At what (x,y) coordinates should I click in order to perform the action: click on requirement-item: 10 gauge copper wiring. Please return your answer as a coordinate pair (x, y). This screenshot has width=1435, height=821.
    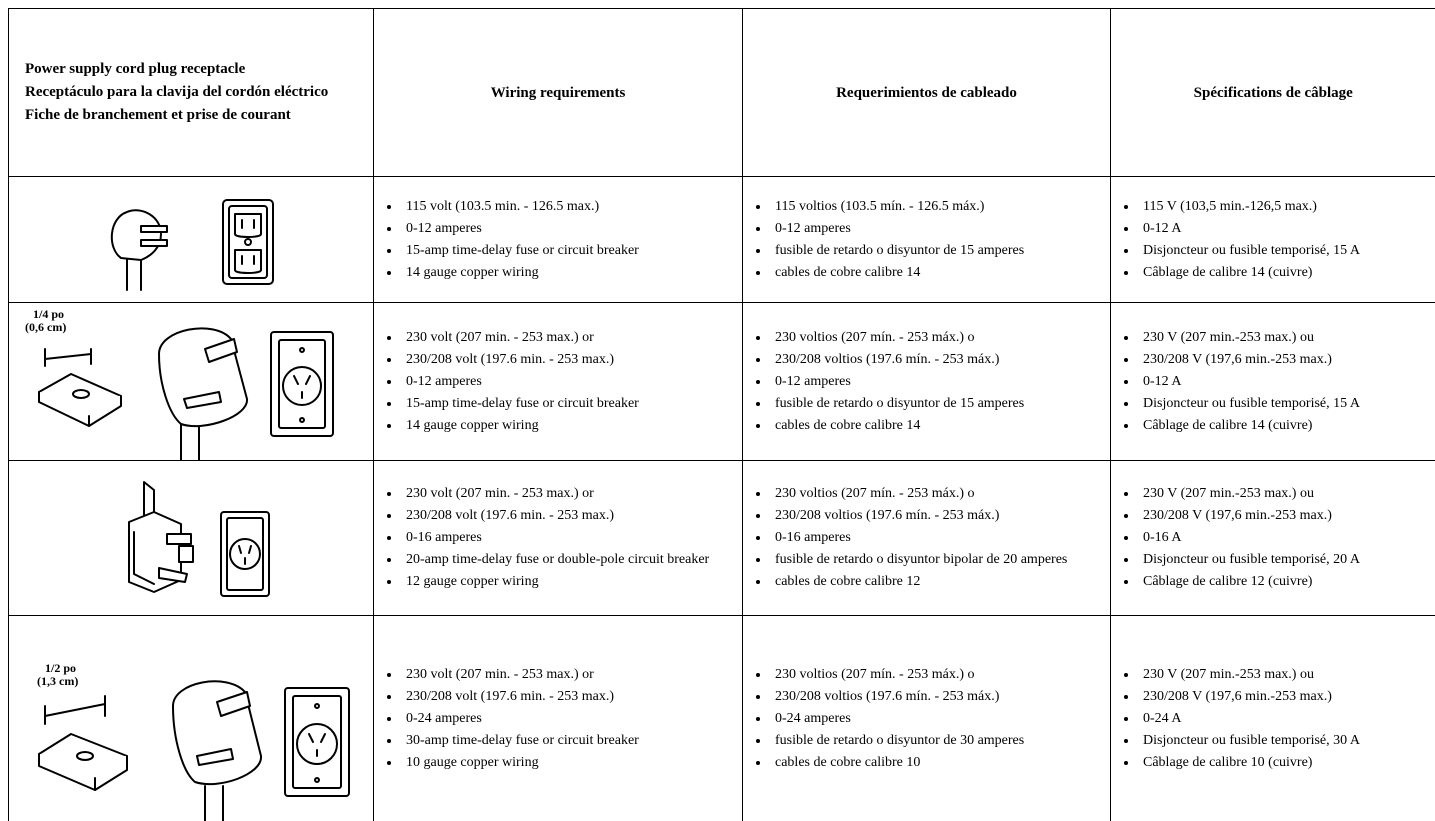
    Looking at the image, I should click on (564, 763).